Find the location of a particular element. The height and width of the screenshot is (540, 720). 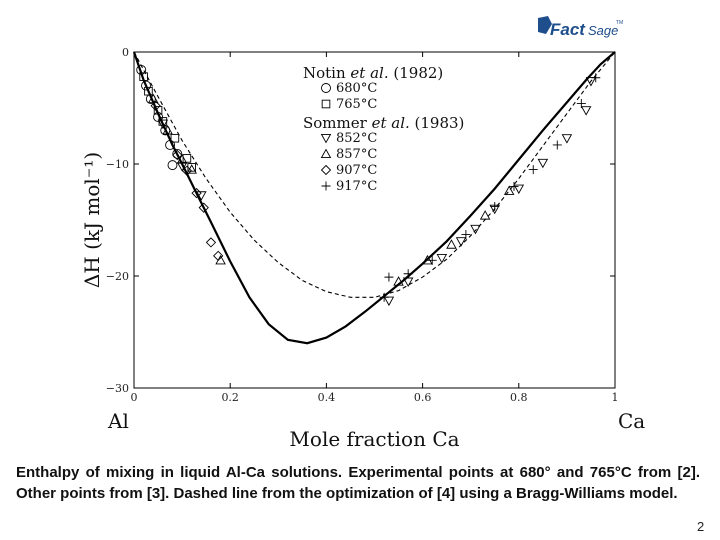

y-tick-label: −30 is located at coordinates (117, 388).